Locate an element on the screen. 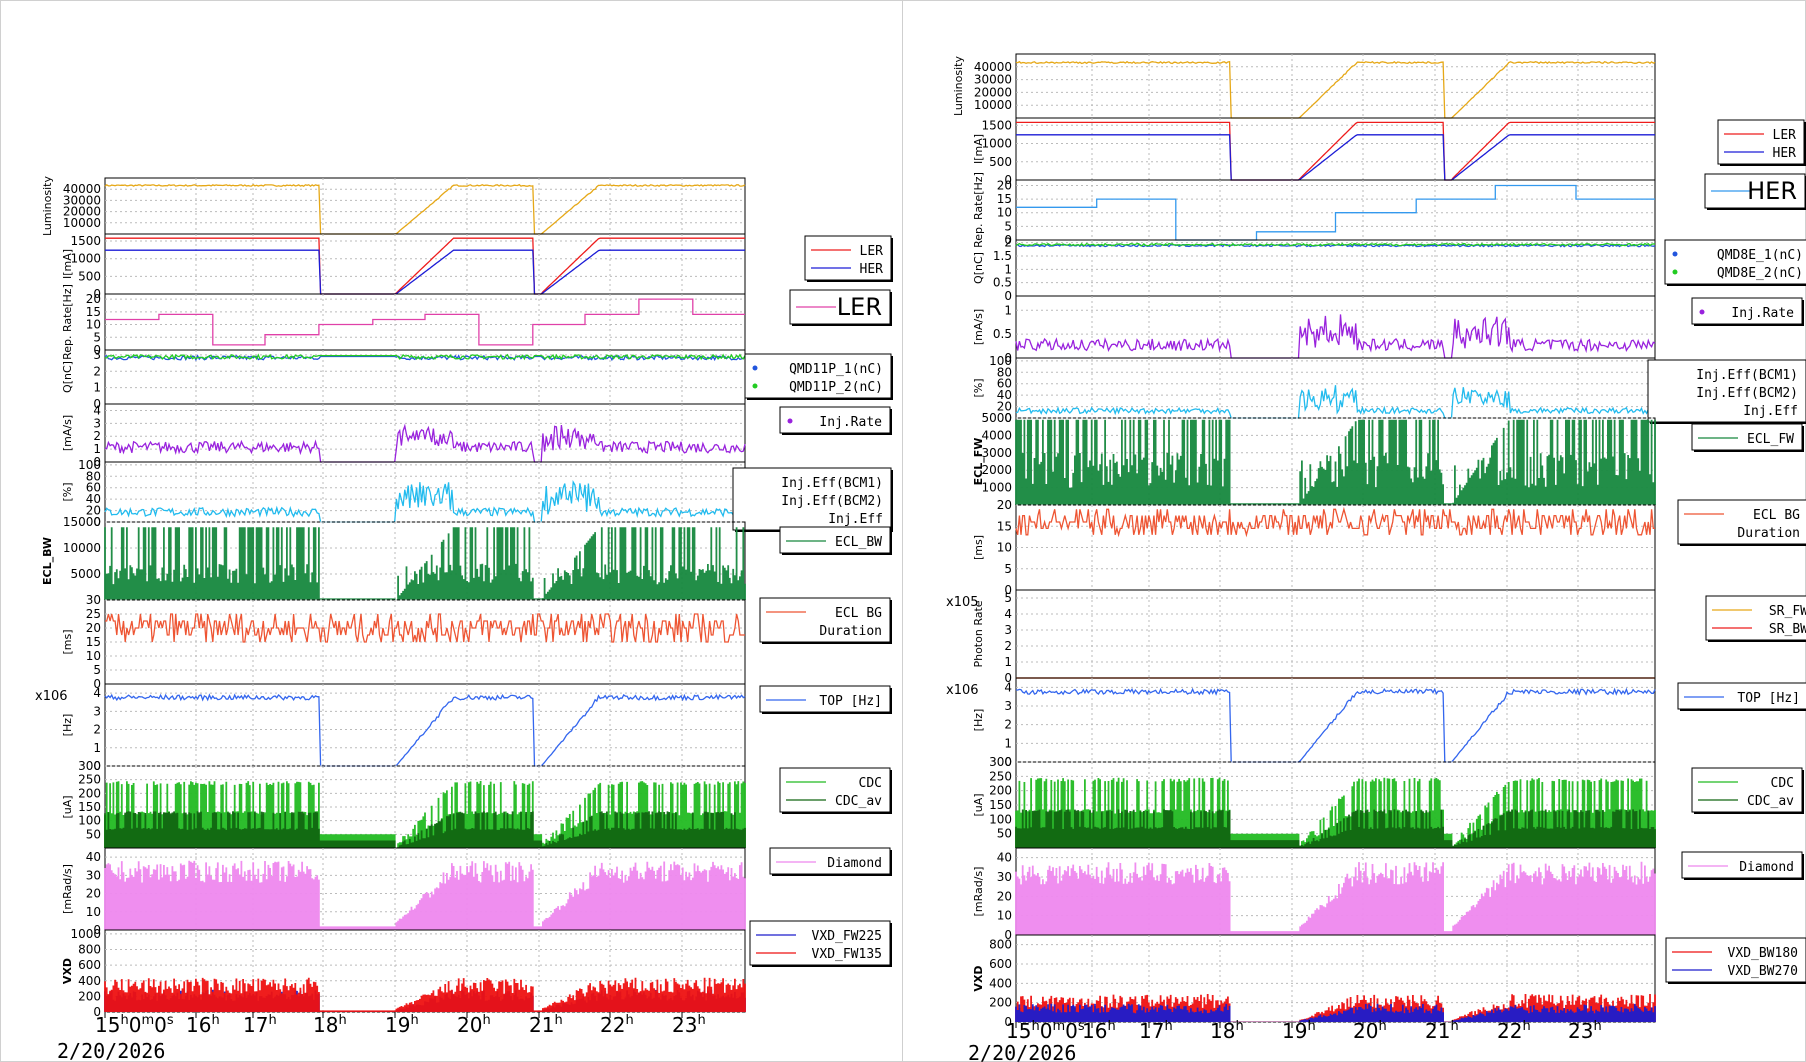 This screenshot has width=1806, height=1062. legend-ecl: ECL_FW is located at coordinates (1747, 437).